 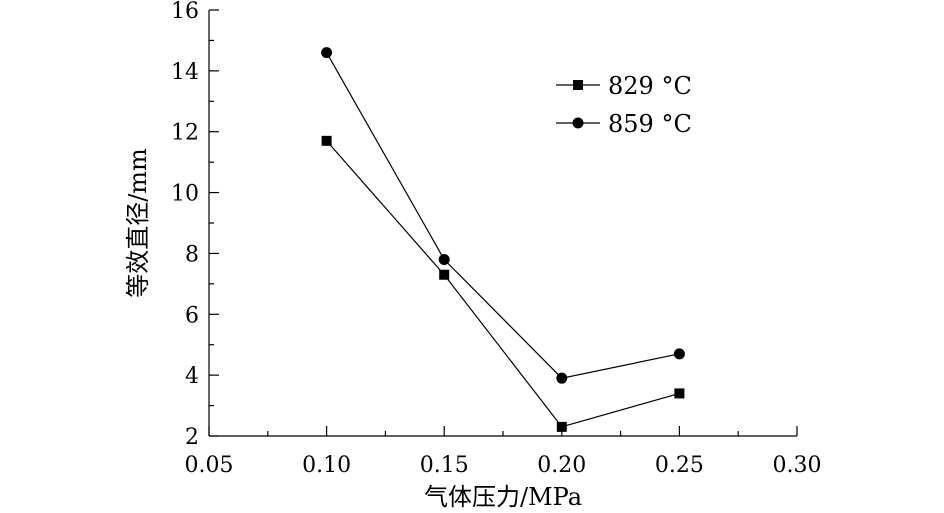 I want to click on x-tick-label: 0.20, so click(x=561, y=465).